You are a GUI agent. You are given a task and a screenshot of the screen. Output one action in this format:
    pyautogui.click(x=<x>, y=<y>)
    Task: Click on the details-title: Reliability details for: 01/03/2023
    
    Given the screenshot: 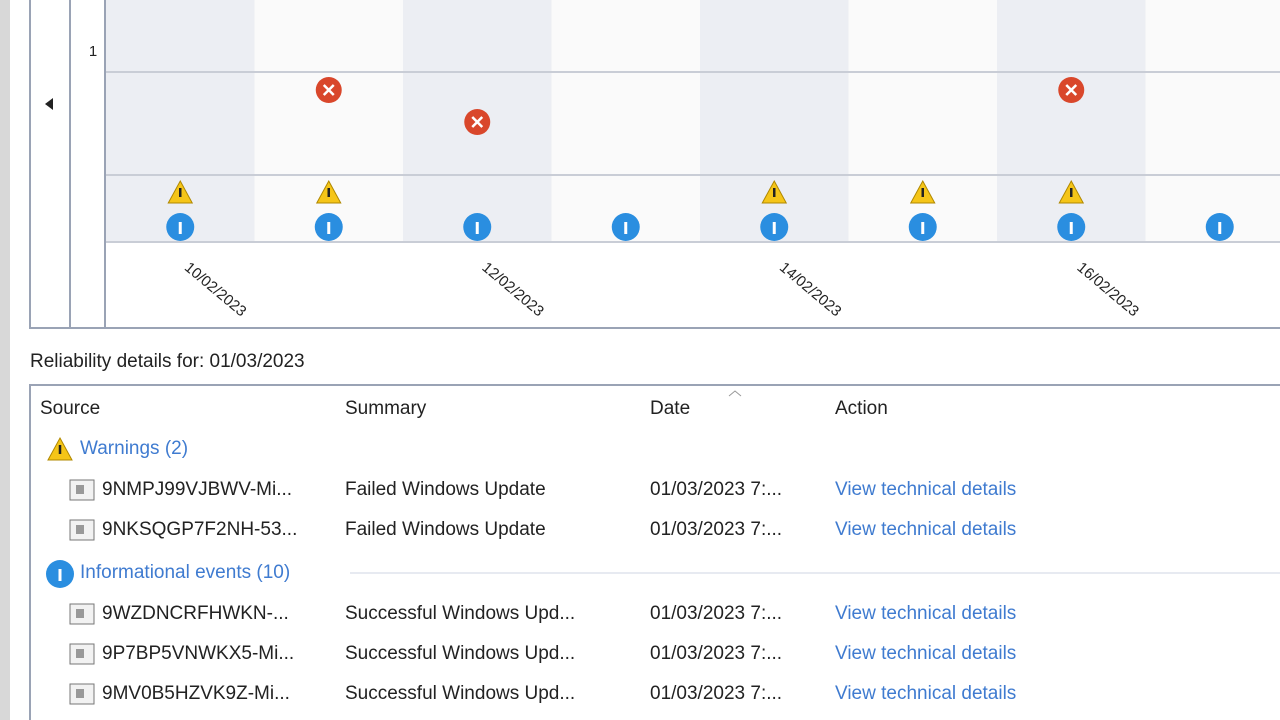 What is the action you would take?
    pyautogui.click(x=167, y=361)
    